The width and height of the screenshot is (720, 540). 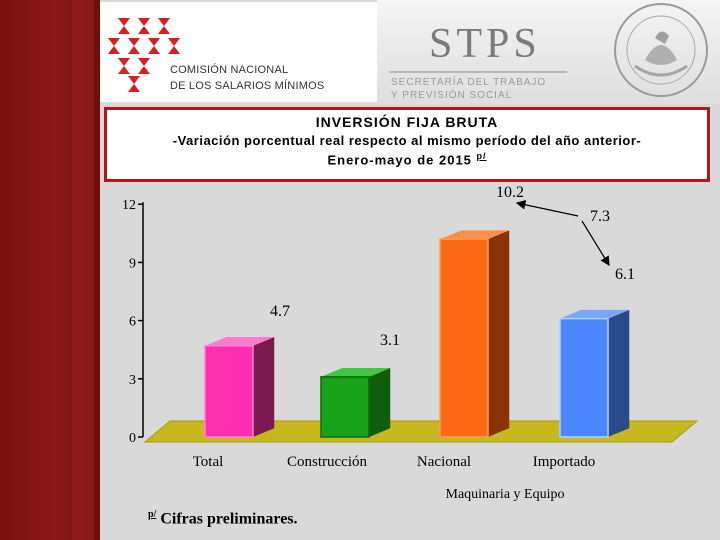 What do you see at coordinates (280, 311) in the screenshot?
I see `value-label: 4.7` at bounding box center [280, 311].